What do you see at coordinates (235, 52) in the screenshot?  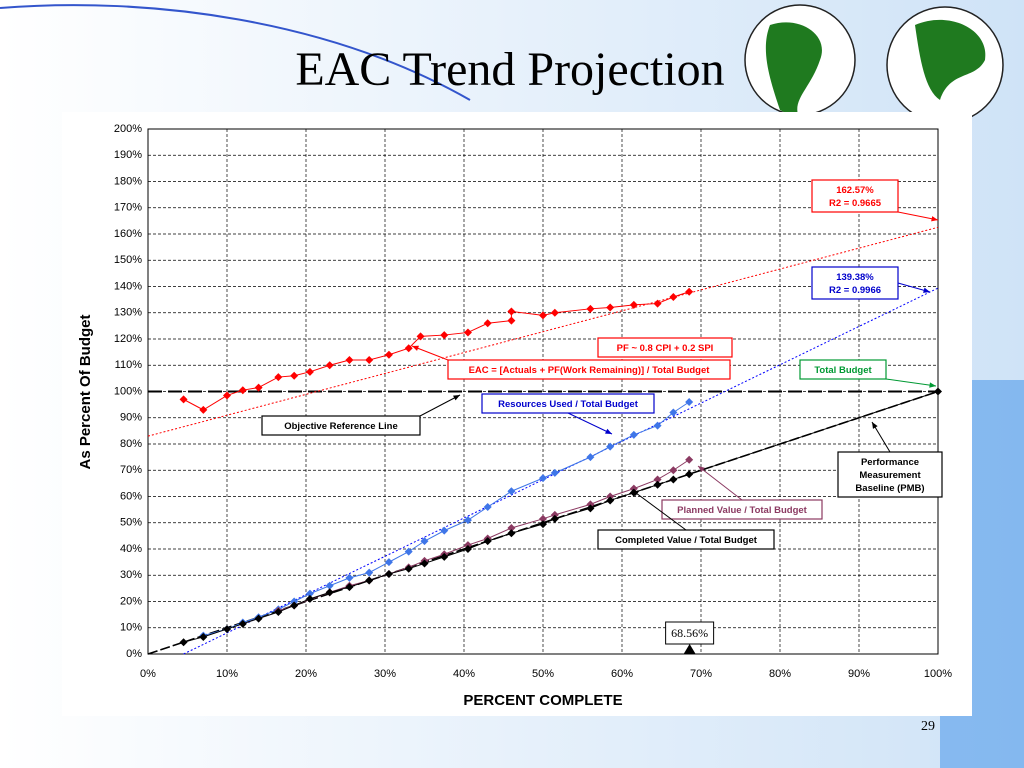 I see `swoosh` at bounding box center [235, 52].